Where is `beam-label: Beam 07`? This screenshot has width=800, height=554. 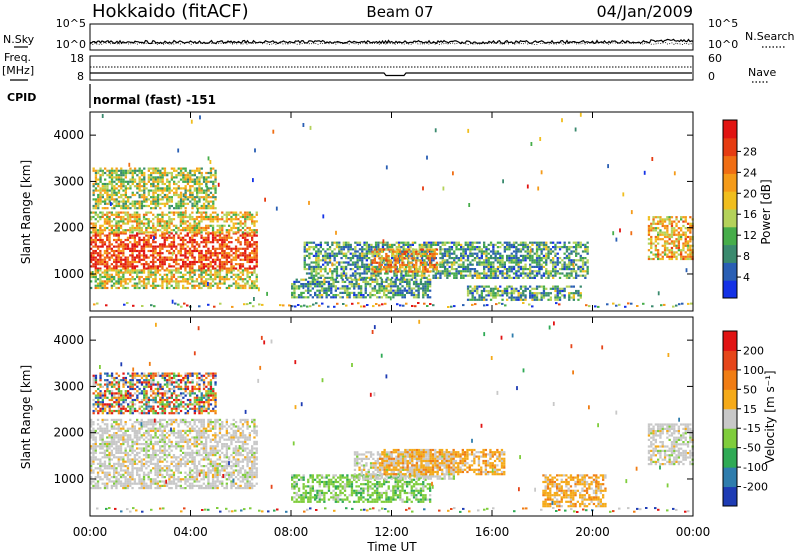 beam-label: Beam 07 is located at coordinates (399, 12).